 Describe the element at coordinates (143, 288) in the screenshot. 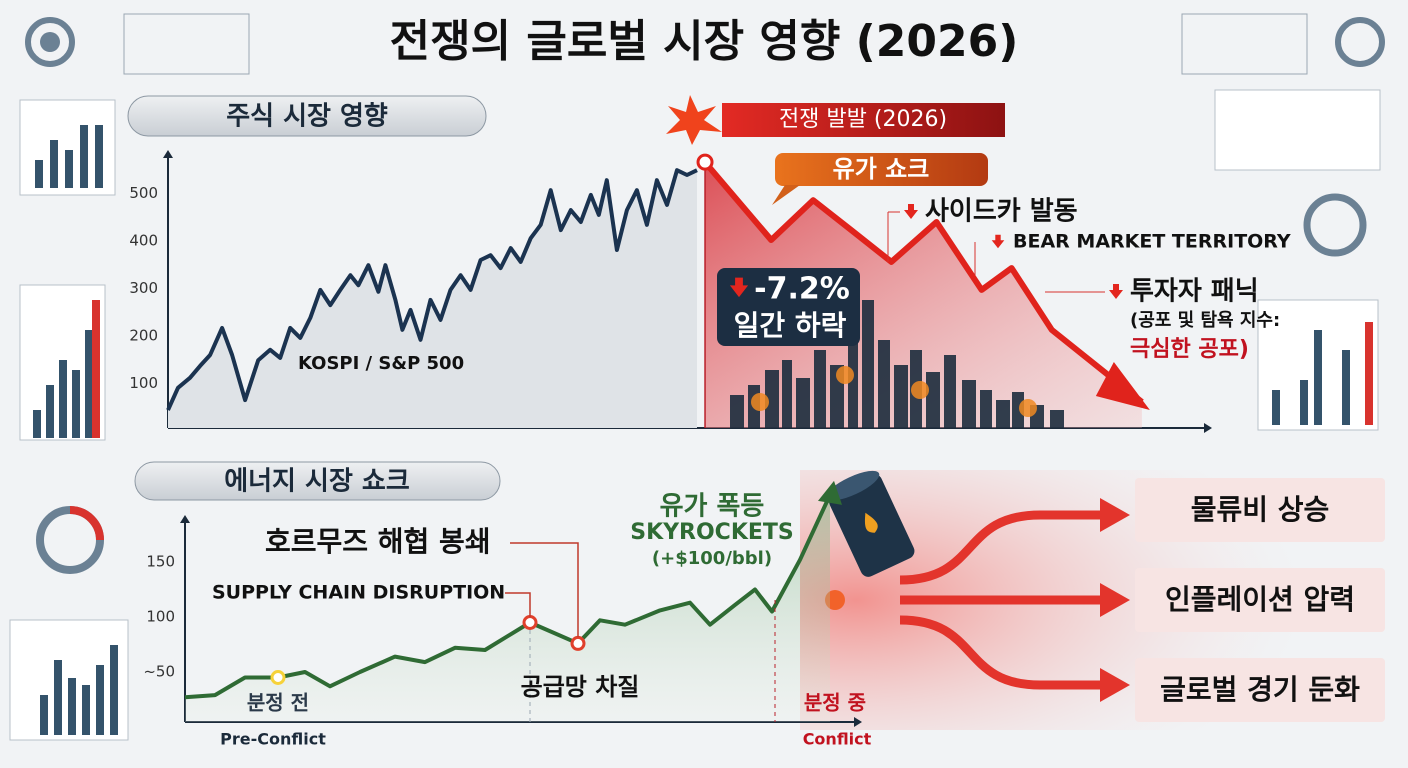

I see `y-tick-label: 300` at that location.